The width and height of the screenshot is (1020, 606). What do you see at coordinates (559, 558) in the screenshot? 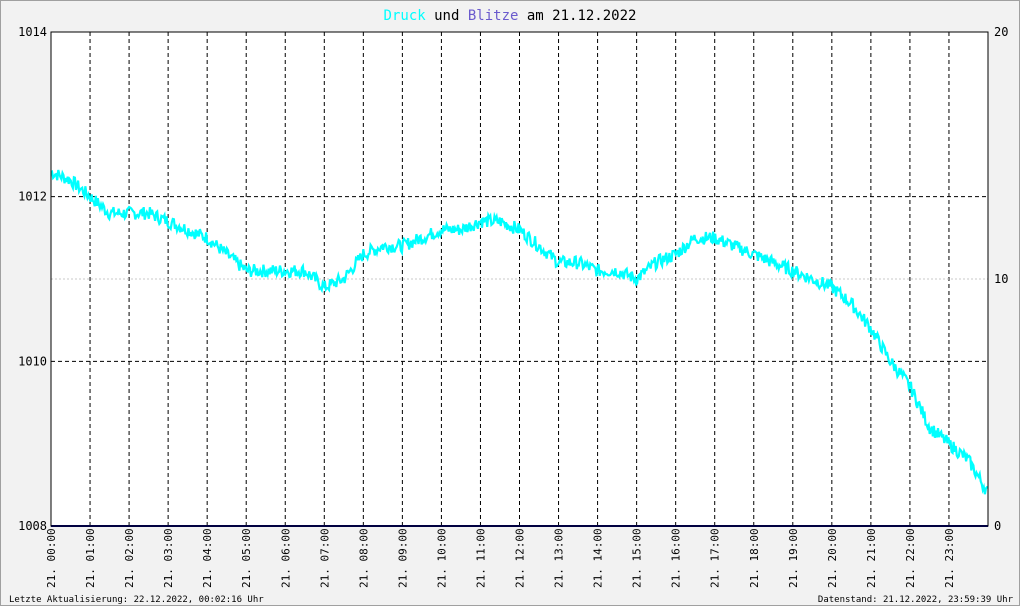
I see `x-tick-label: 21. 13:00` at bounding box center [559, 558].